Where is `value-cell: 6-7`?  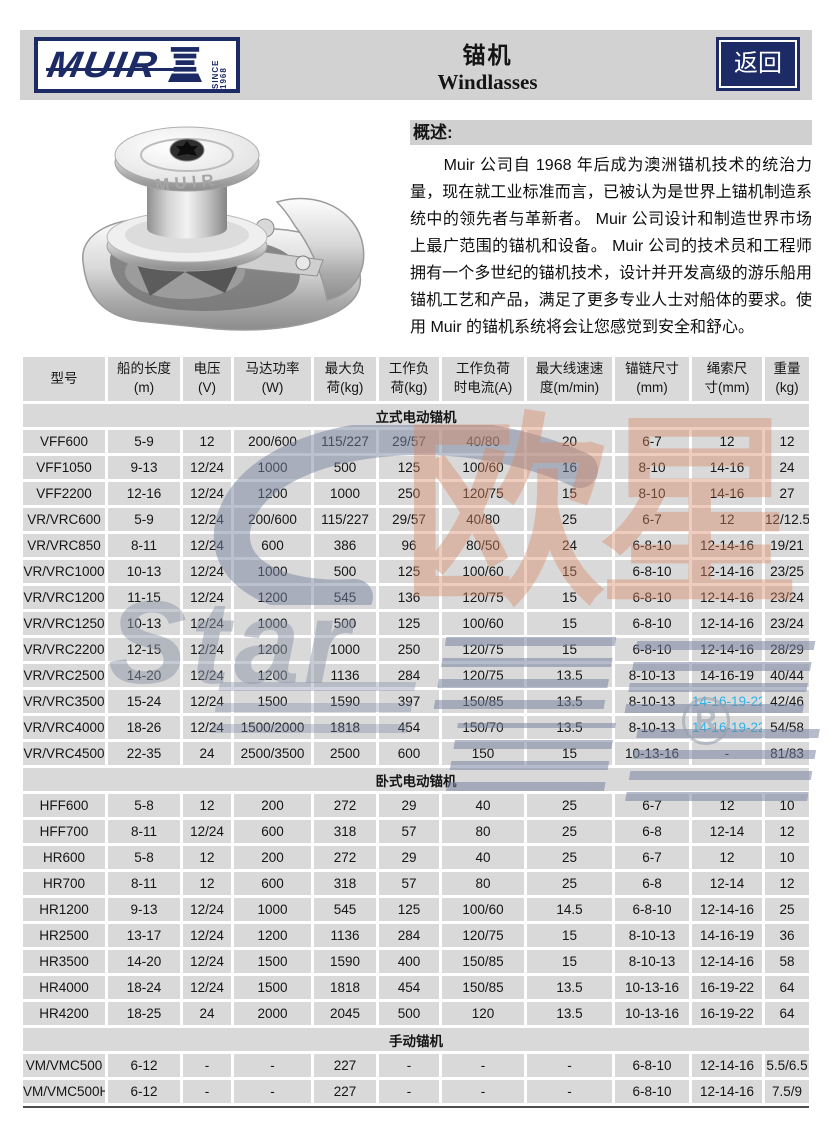
value-cell: 6-7 is located at coordinates (652, 441).